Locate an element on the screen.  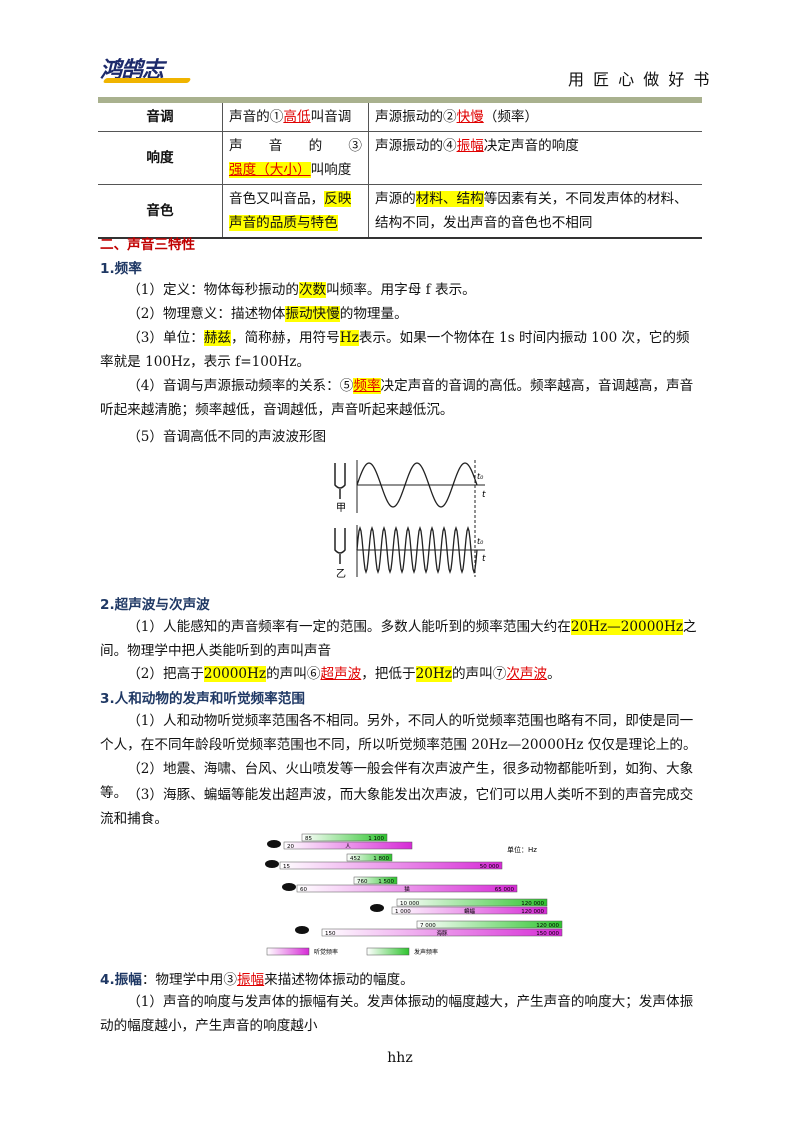
tr: 音调 声音的①高低叫音调 声源振动的②快慢（频率） is located at coordinates (400, 115).